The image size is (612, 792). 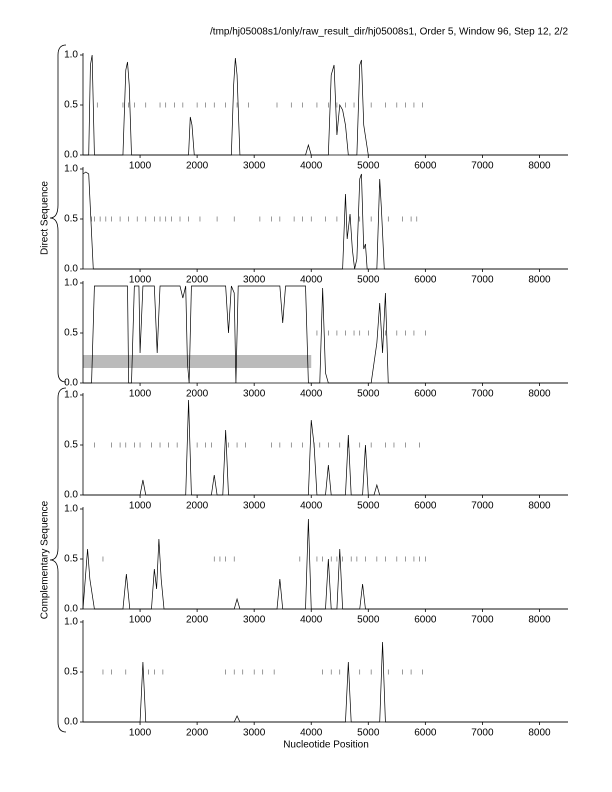 I want to click on group-label: Complementary Sequence, so click(x=45, y=559).